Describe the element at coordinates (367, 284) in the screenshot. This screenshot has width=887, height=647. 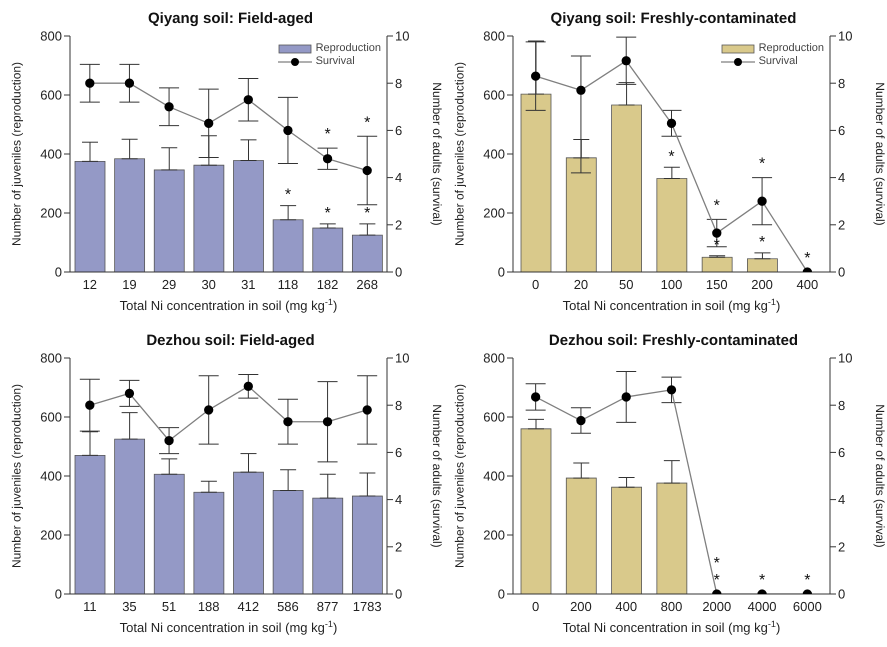
I see `x-tick-label: 268` at that location.